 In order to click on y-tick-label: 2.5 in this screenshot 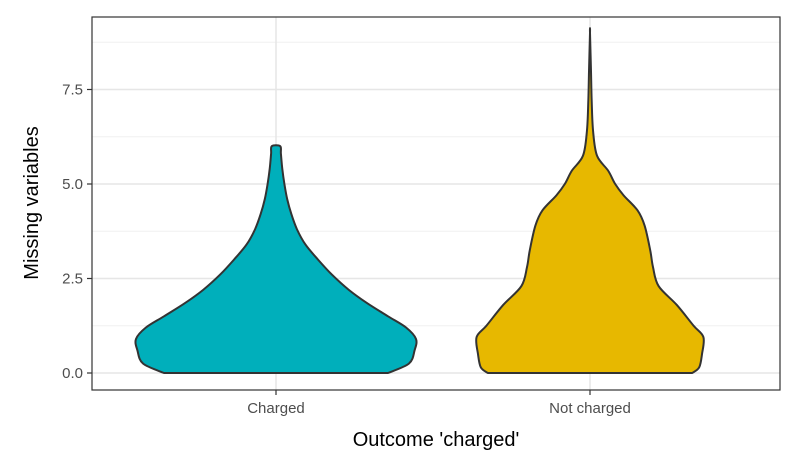, I will do `click(72, 279)`.